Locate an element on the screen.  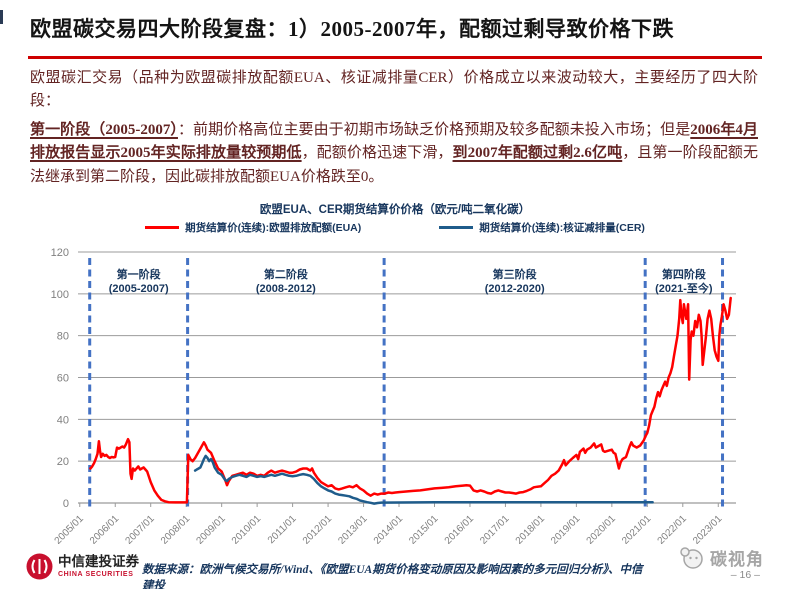
phase-label: 第四阶段 is located at coordinates (684, 274).